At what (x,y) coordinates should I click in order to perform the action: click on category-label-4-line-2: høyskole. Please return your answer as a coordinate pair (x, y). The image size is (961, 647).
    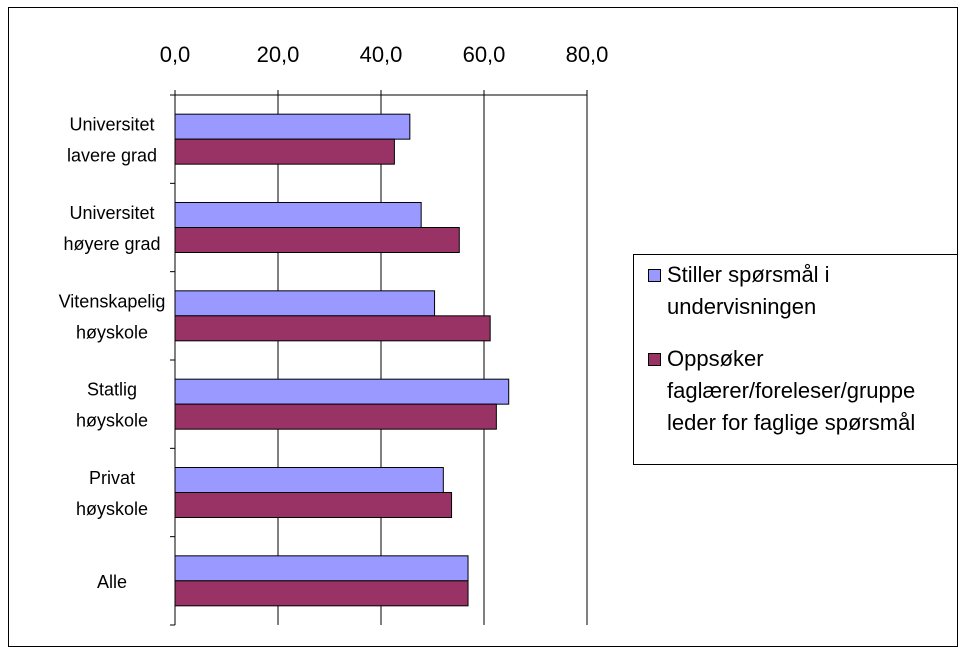
    Looking at the image, I should click on (112, 421).